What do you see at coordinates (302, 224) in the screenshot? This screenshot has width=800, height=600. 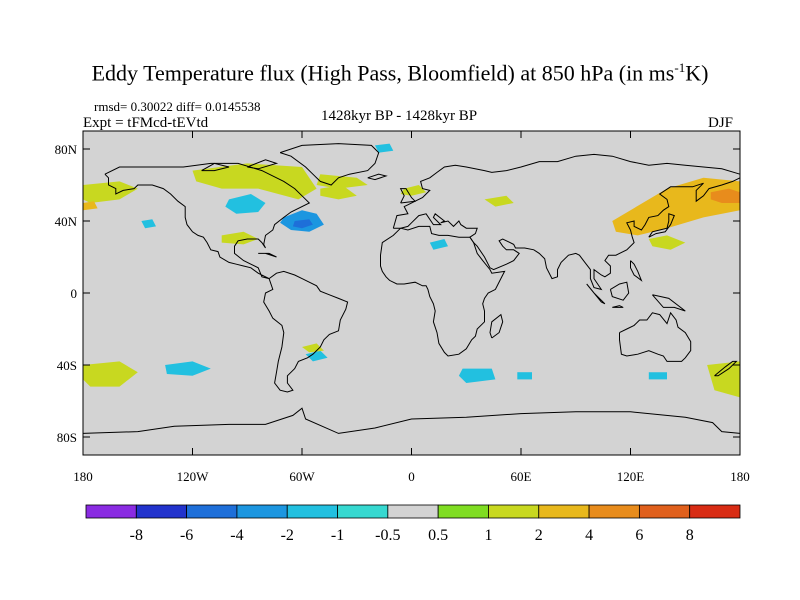 I see `region-n-america-east-core` at bounding box center [302, 224].